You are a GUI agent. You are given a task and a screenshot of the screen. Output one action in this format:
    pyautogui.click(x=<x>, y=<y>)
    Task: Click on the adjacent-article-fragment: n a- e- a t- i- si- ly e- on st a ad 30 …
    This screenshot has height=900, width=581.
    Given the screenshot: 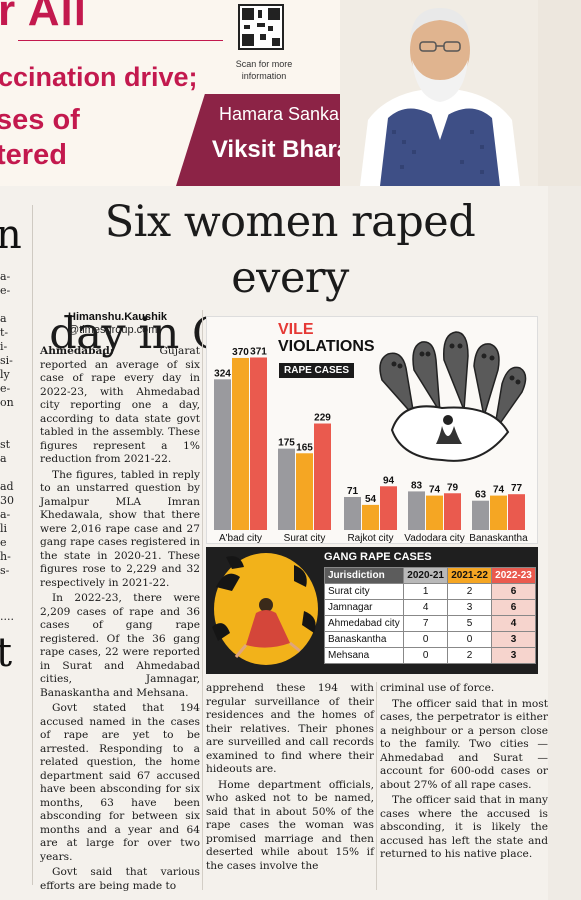 What is the action you would take?
    pyautogui.click(x=15, y=545)
    